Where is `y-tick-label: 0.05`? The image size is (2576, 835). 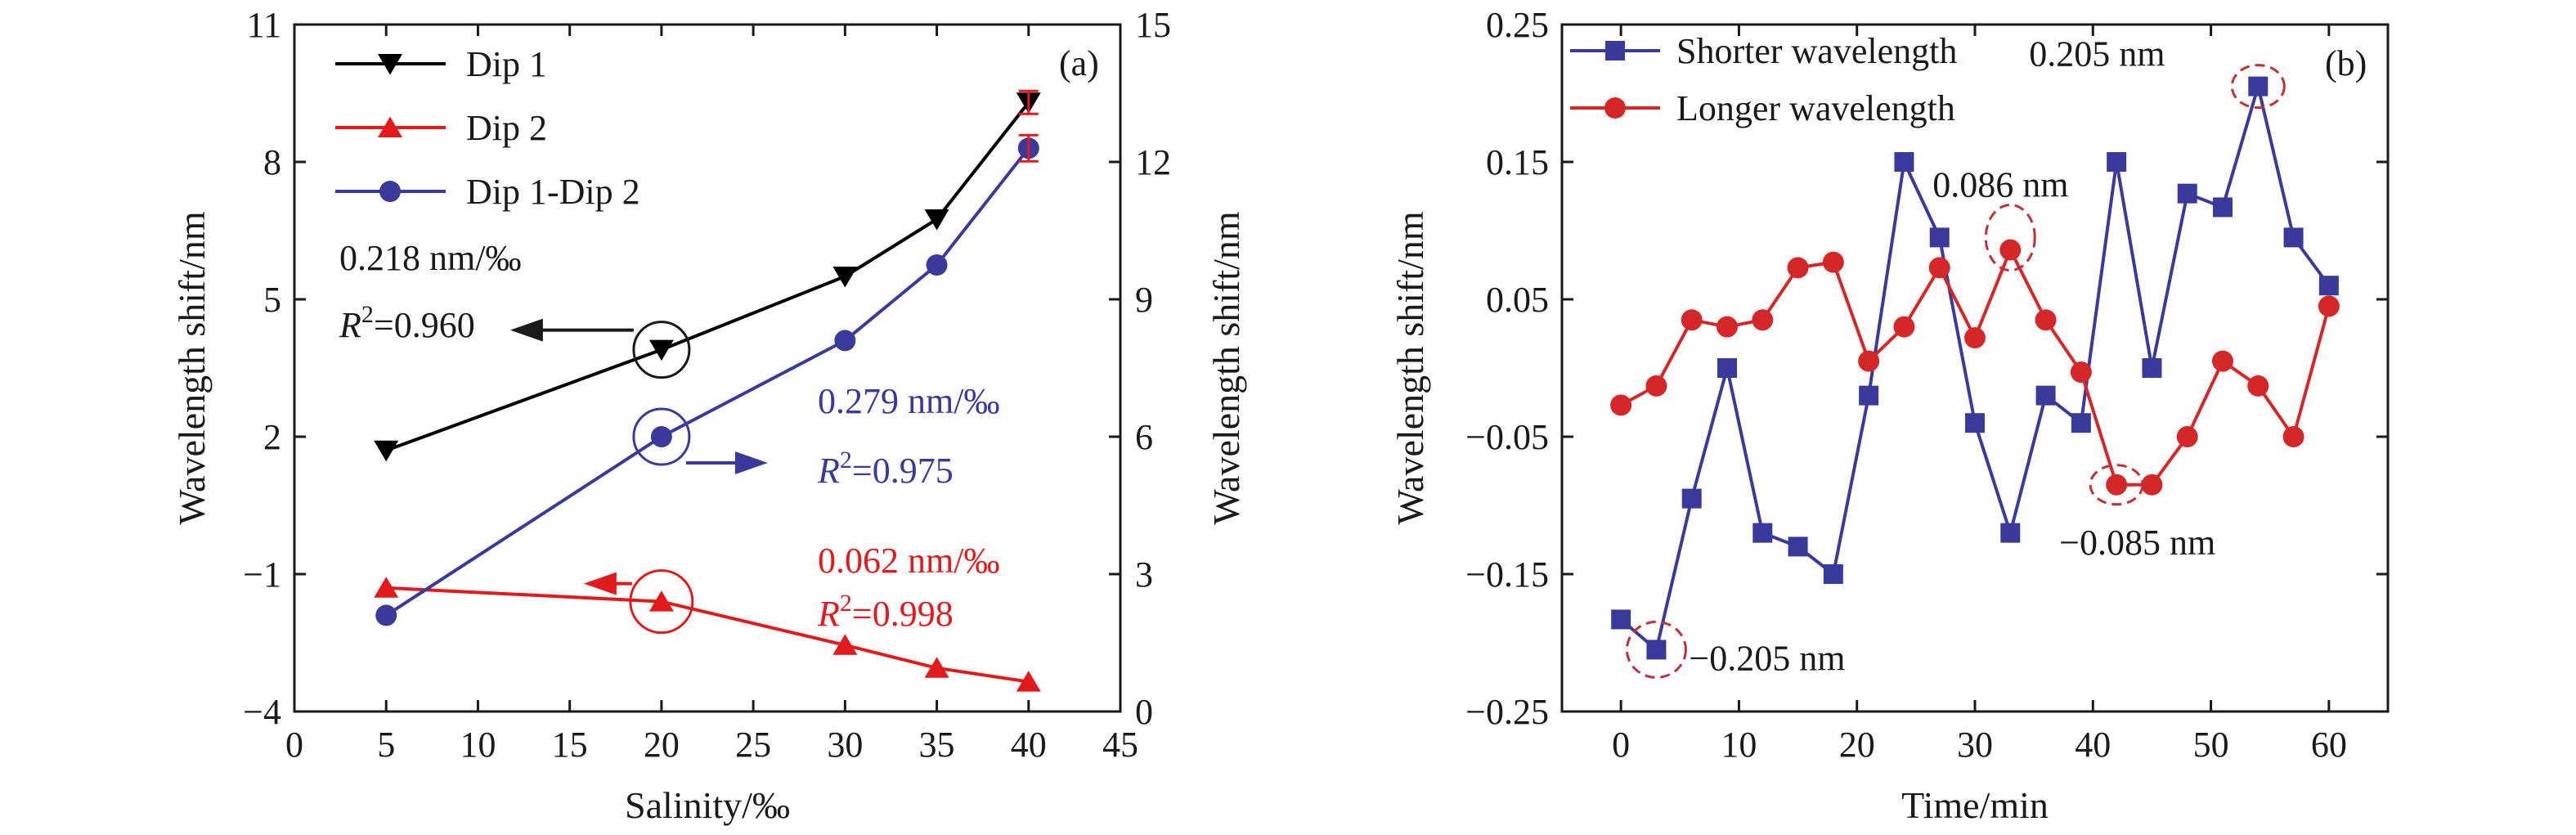
y-tick-label: 0.05 is located at coordinates (1517, 300).